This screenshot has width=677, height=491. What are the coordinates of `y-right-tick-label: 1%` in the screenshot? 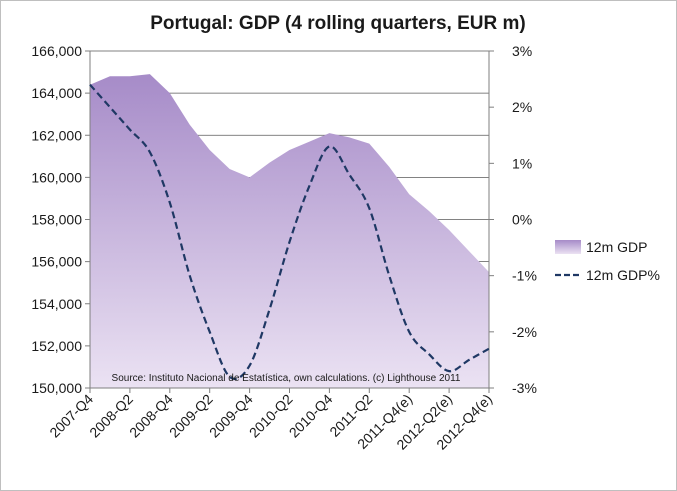 It's located at (522, 163).